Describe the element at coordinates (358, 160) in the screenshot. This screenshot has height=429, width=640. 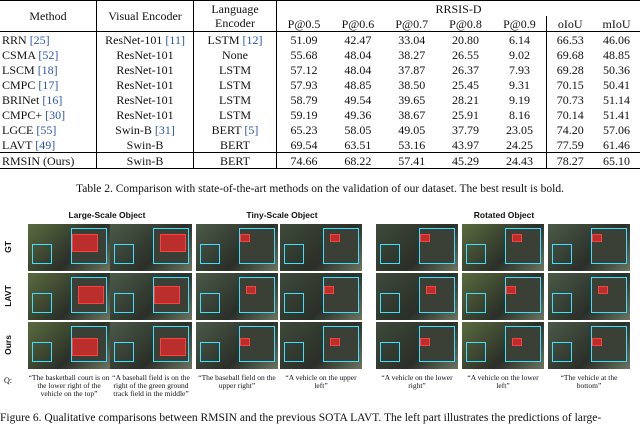
I see `score-cell: 68.22` at that location.